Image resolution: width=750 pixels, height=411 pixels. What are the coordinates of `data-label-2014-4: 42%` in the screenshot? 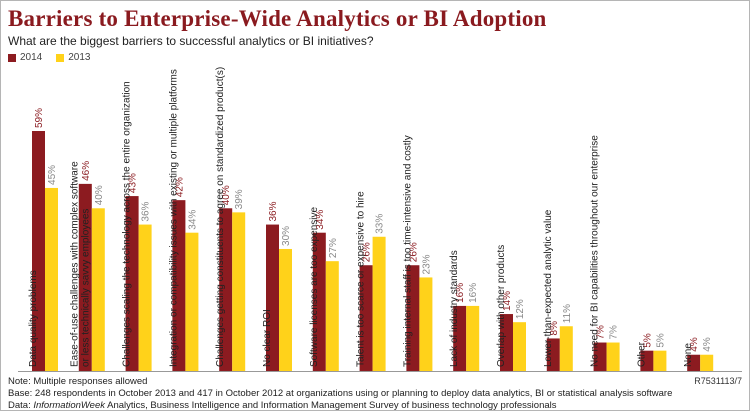 It's located at (179, 187).